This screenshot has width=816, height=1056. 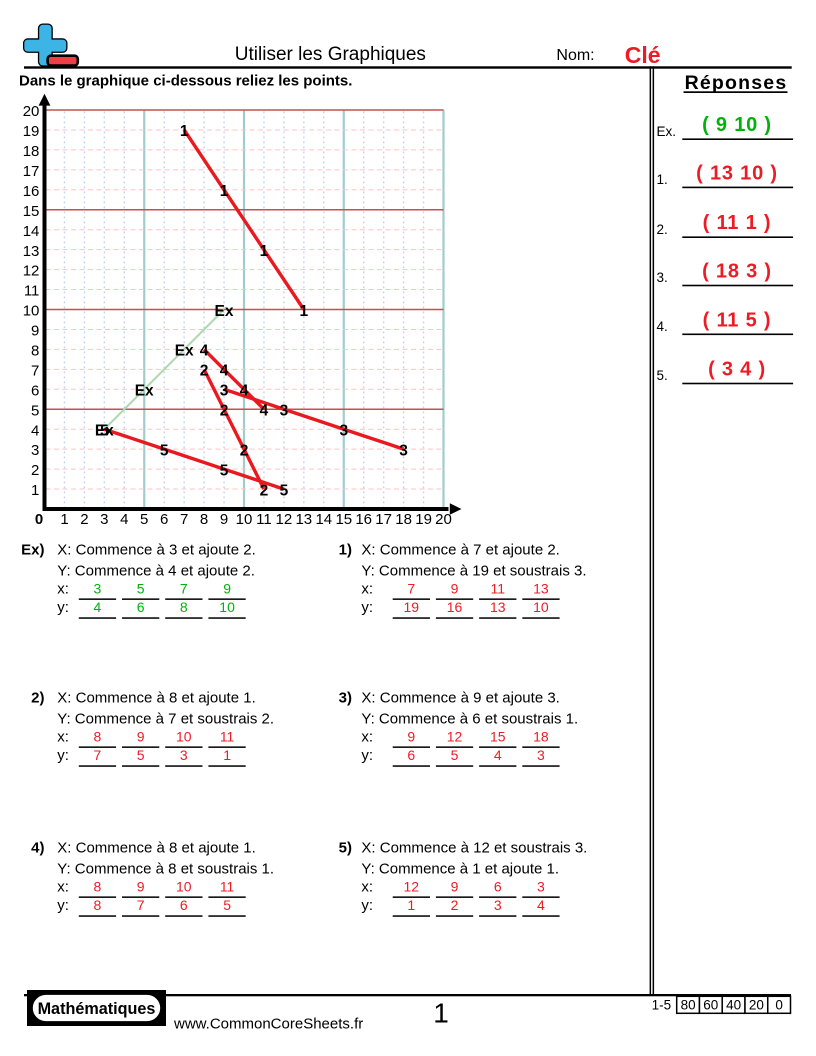 What do you see at coordinates (779, 1005) in the screenshot?
I see `svg-text: 0` at bounding box center [779, 1005].